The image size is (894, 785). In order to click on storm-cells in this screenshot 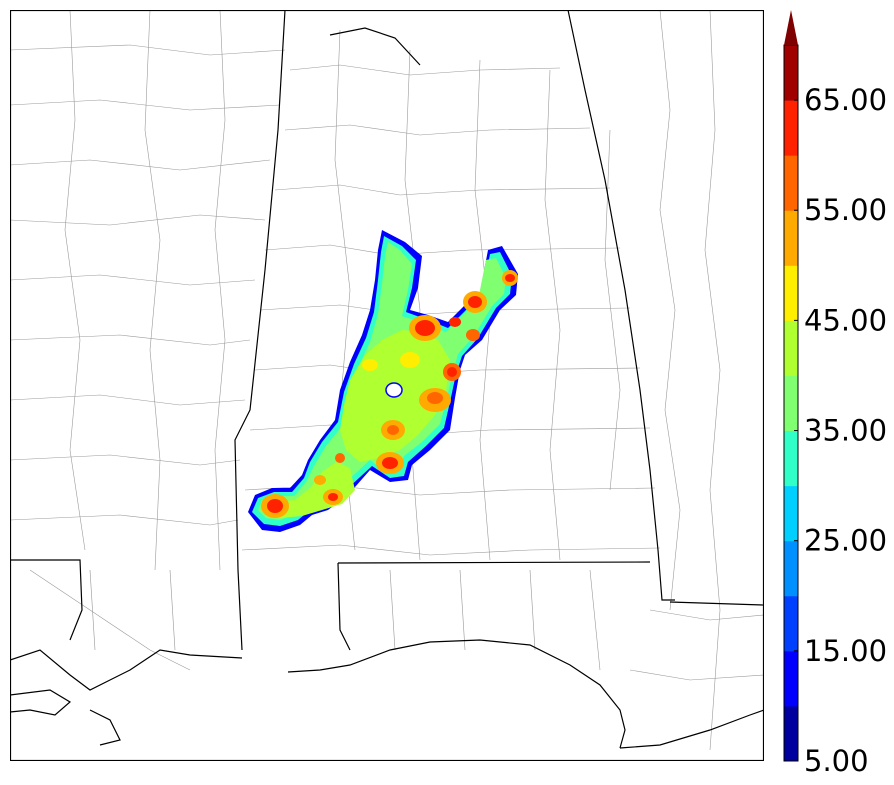, I will do `click(389, 394)`.